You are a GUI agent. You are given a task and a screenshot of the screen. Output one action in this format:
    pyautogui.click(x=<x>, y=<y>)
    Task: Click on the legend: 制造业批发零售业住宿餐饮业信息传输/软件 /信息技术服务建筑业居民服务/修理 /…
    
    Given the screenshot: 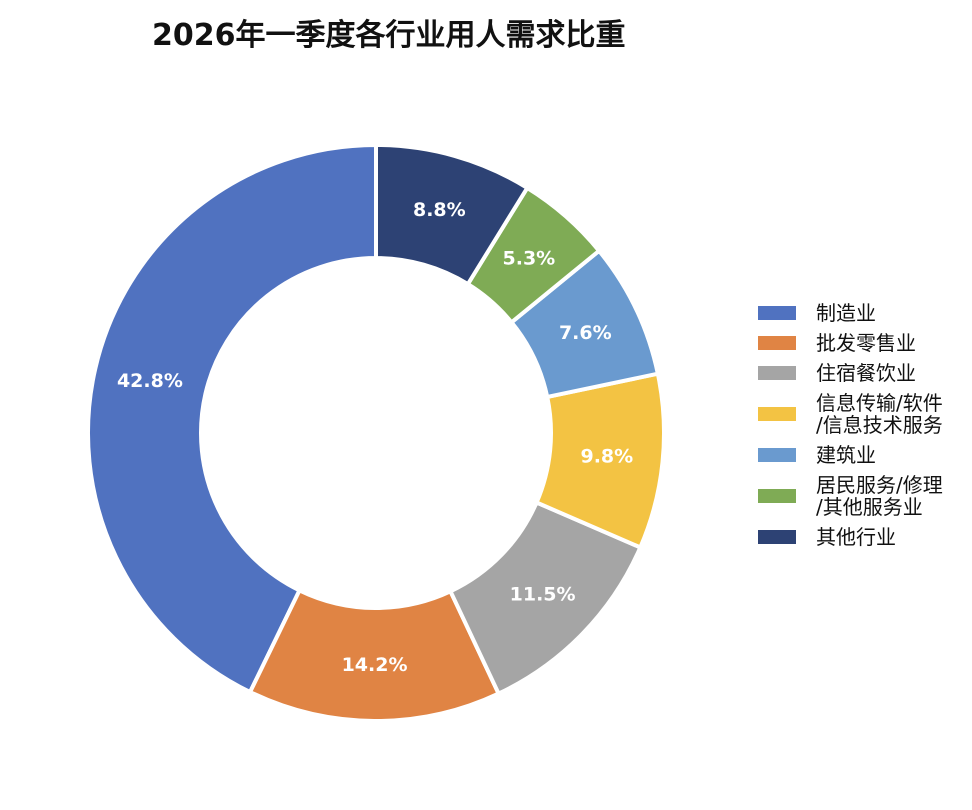 What is the action you would take?
    pyautogui.click(x=863, y=429)
    